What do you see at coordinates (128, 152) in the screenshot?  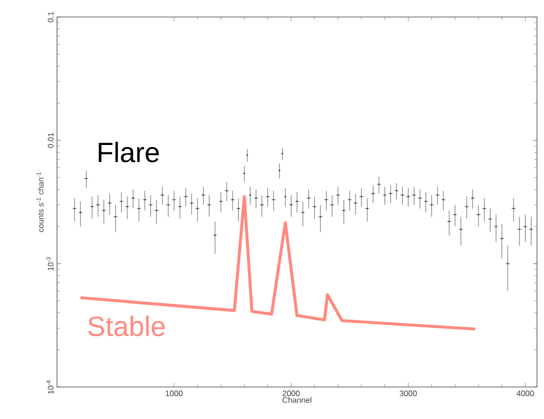 I see `series-label: Flare` at bounding box center [128, 152].